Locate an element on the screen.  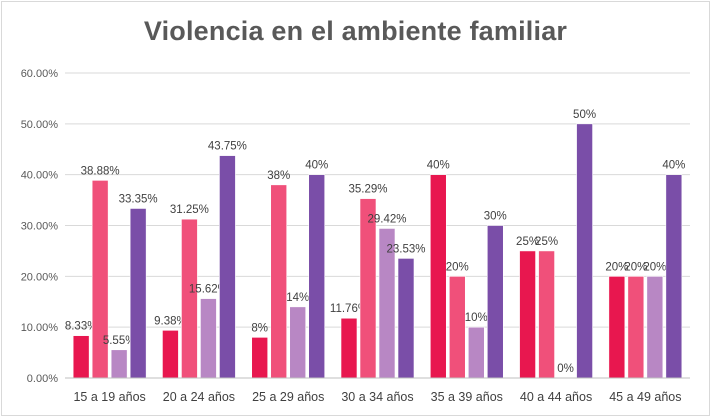
data-label: 23.53% is located at coordinates (405, 249).